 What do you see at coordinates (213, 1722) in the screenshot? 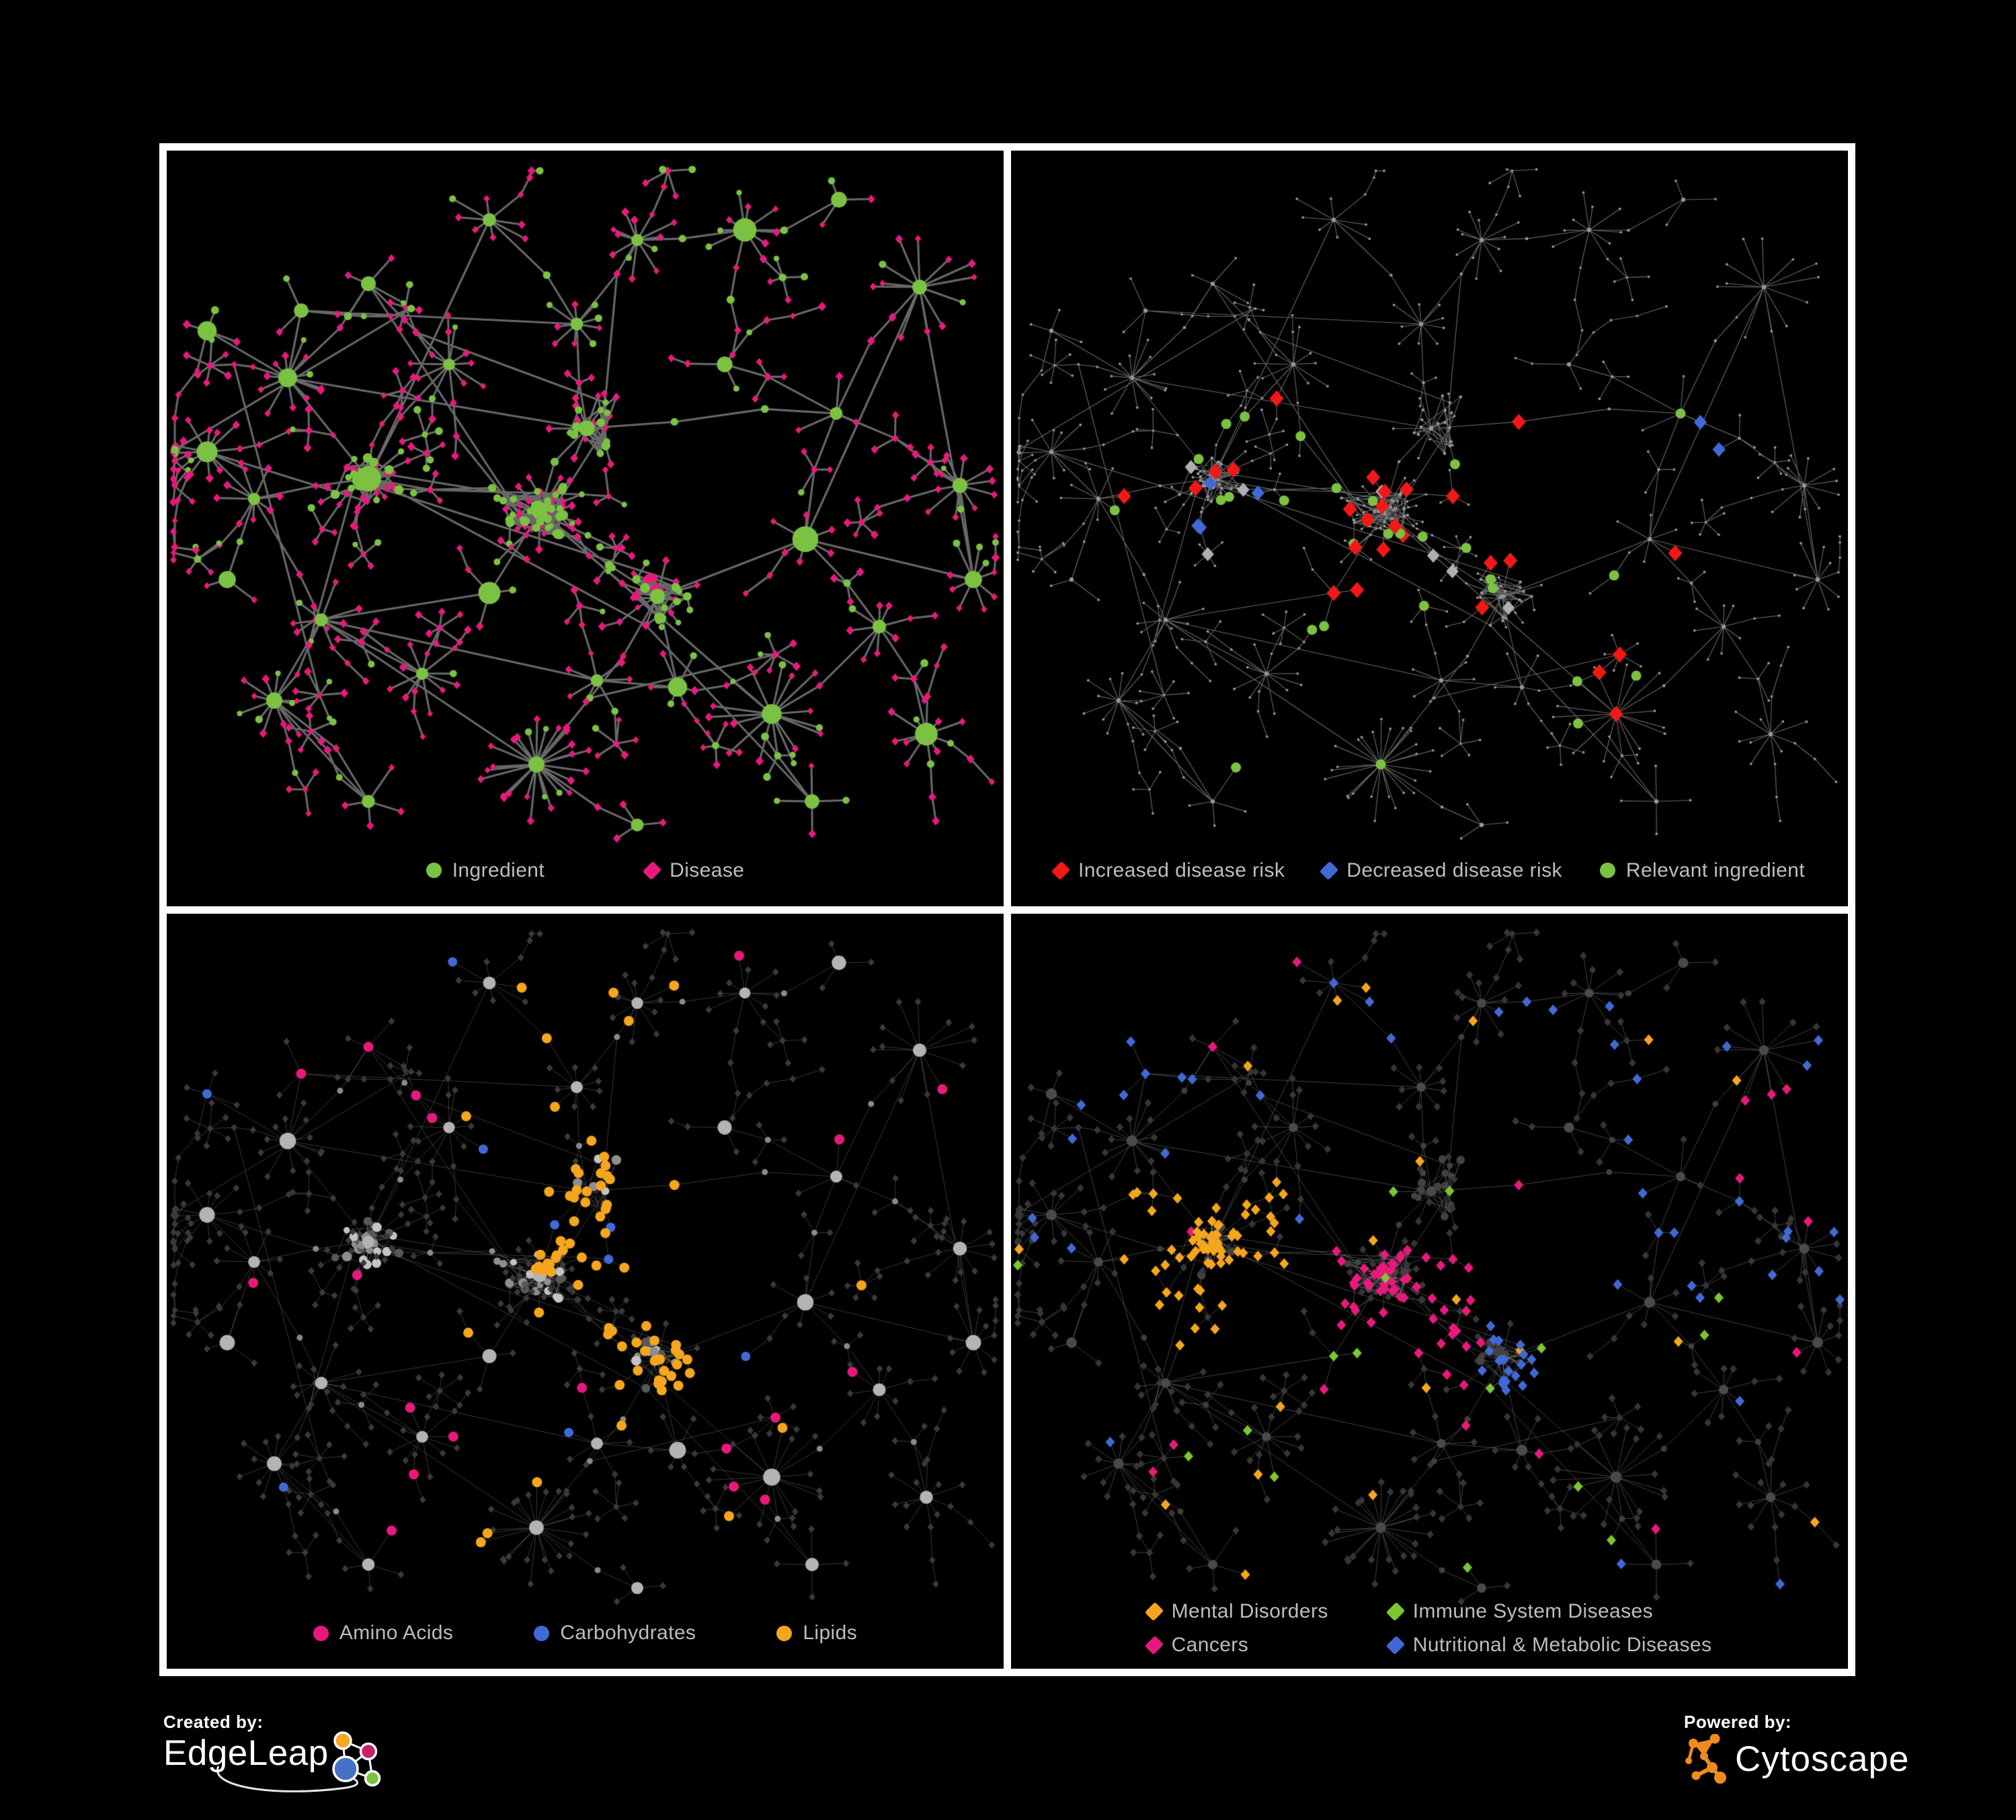
I see `created-by-label: Created by:` at bounding box center [213, 1722].